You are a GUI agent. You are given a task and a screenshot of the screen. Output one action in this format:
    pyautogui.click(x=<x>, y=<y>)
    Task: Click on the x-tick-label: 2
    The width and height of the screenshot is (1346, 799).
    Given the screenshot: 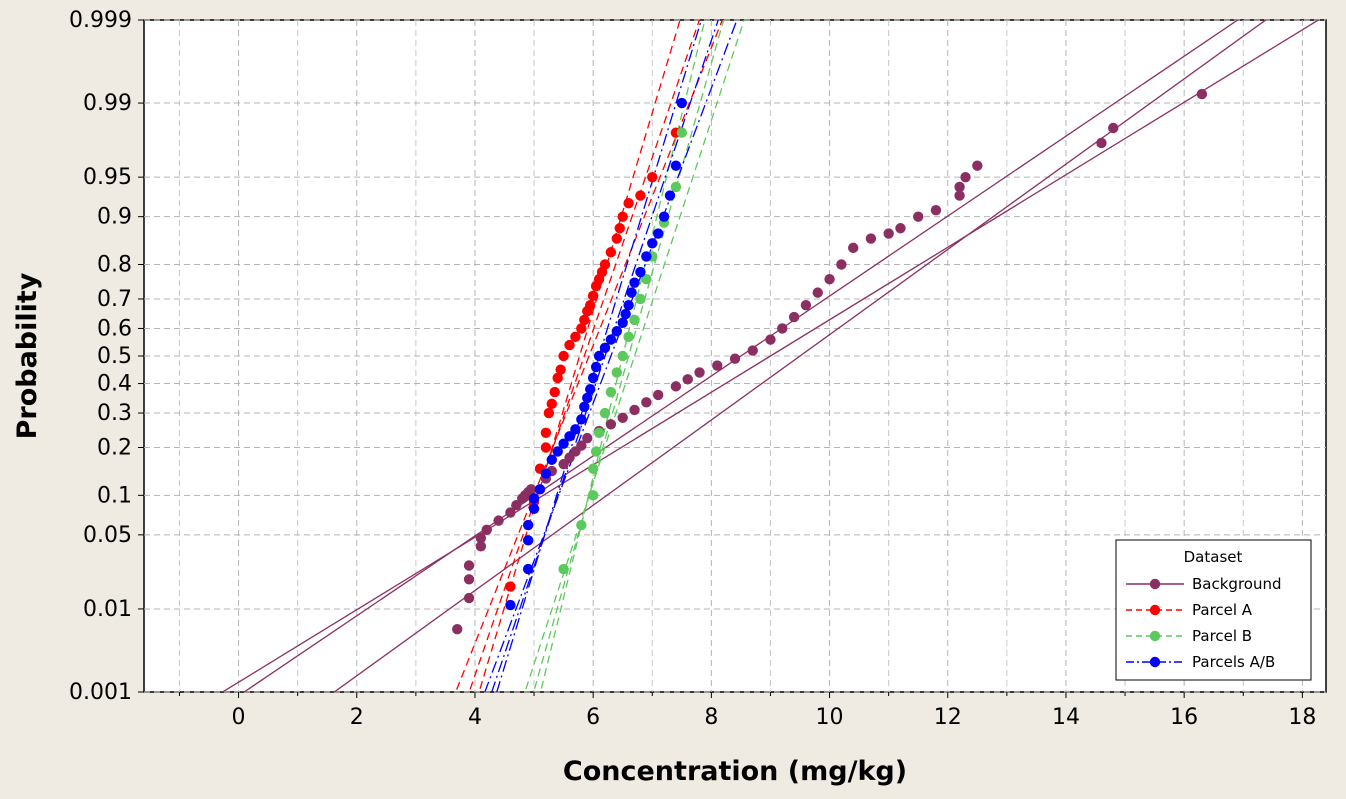 What is the action you would take?
    pyautogui.click(x=357, y=717)
    